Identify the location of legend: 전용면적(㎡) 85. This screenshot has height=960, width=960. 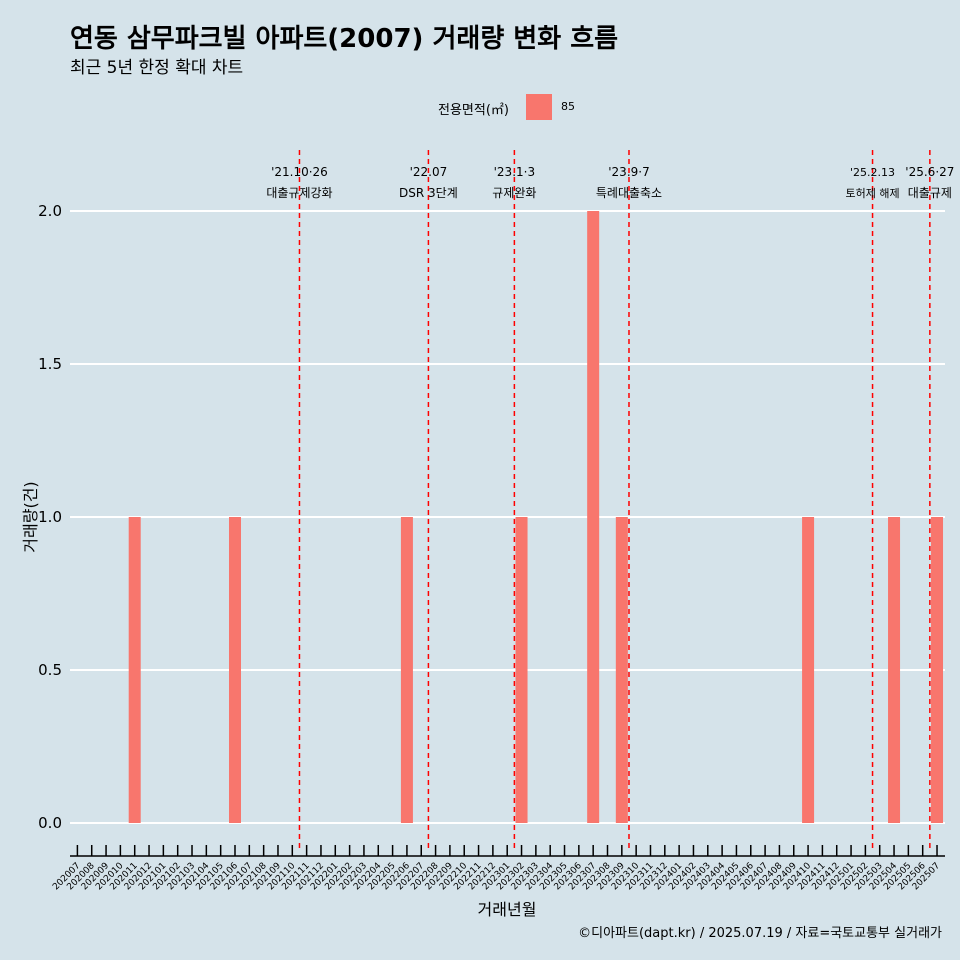
(480, 107).